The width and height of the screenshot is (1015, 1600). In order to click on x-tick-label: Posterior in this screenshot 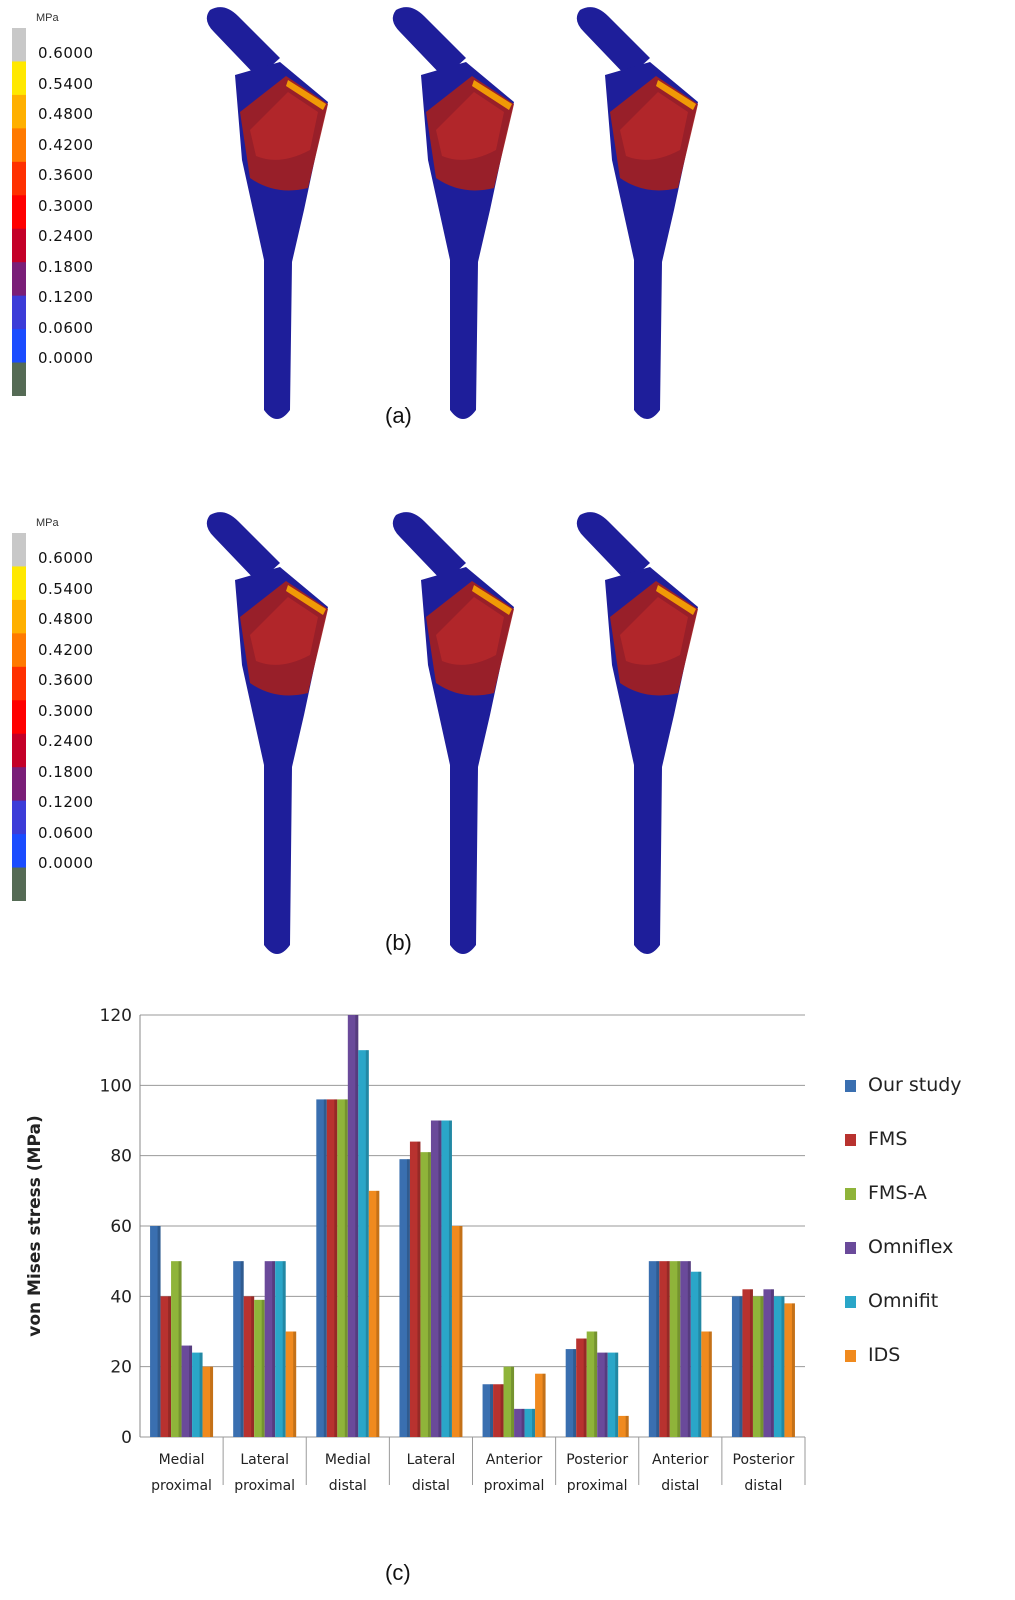, I will do `click(764, 1460)`.